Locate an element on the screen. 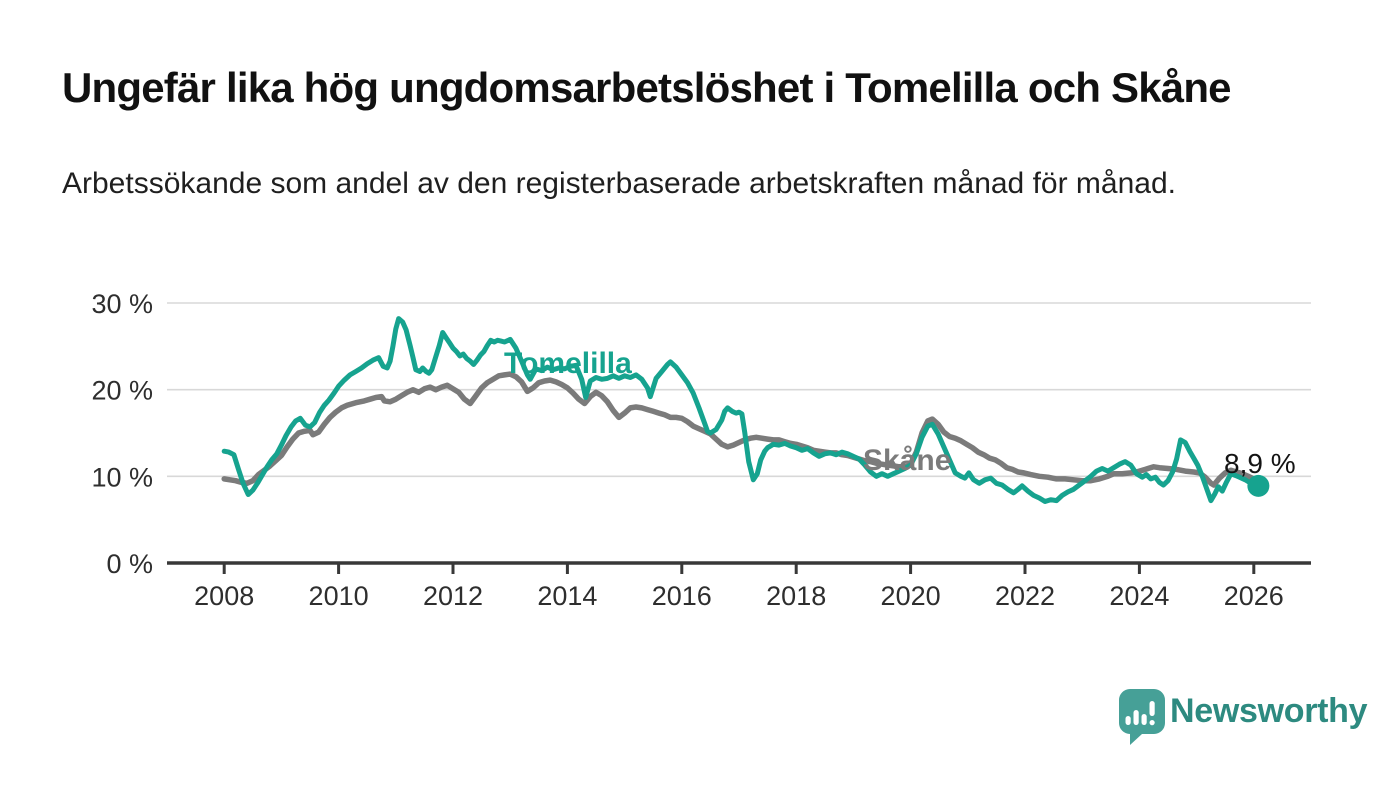  x-tick-label: 2020 is located at coordinates (911, 596).